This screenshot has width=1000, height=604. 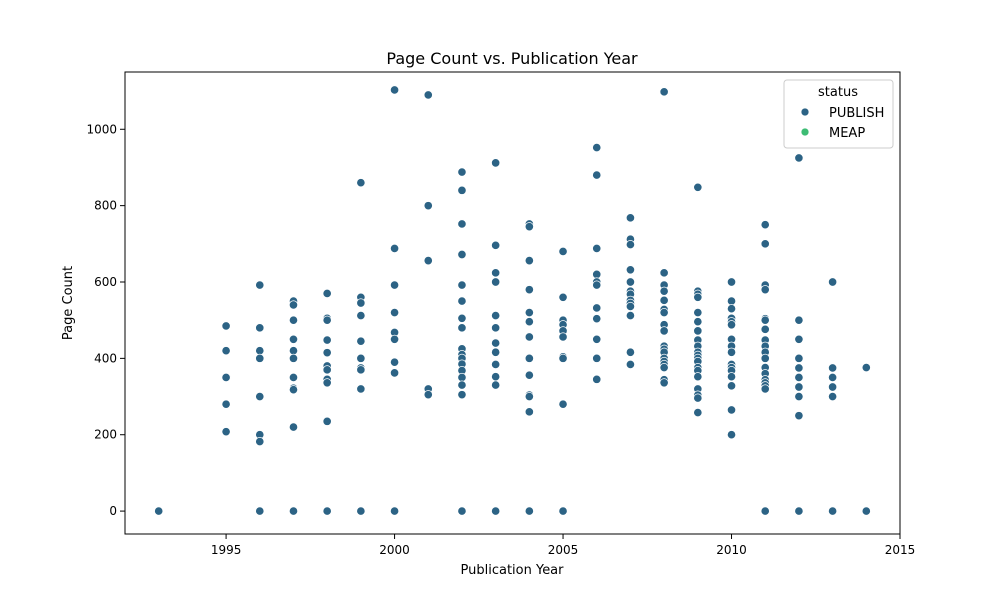 I want to click on legend: status PUBLISH MEAP, so click(x=838, y=114).